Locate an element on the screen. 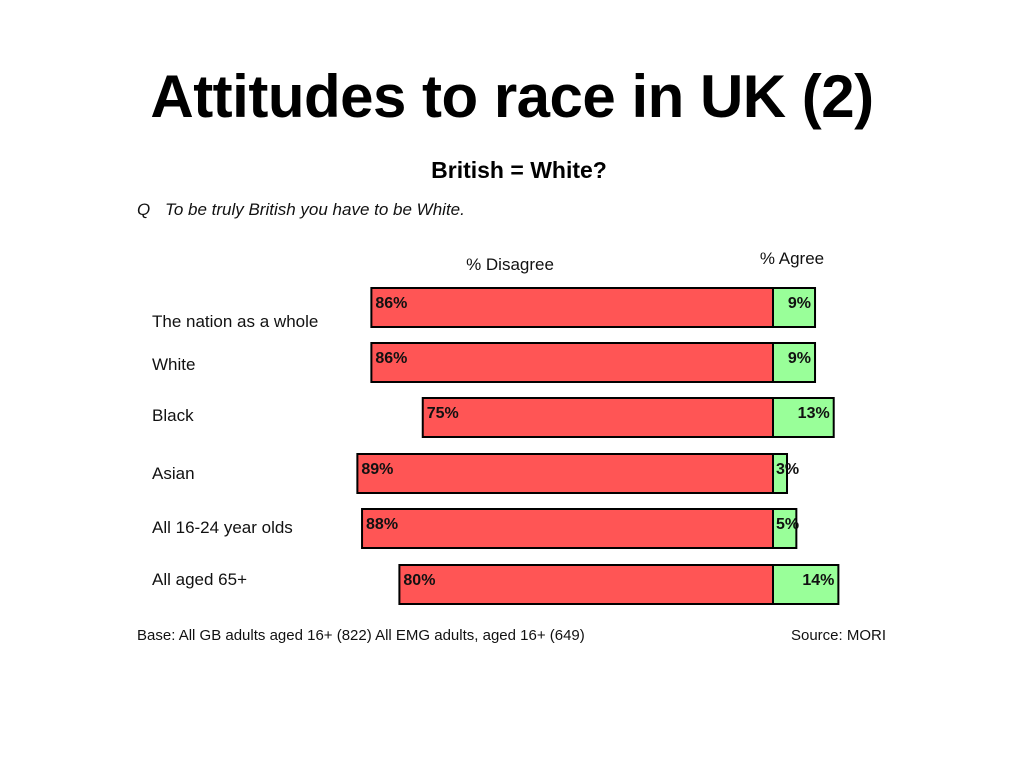 The height and width of the screenshot is (768, 1024). disagree-header: % Disagree is located at coordinates (510, 264).